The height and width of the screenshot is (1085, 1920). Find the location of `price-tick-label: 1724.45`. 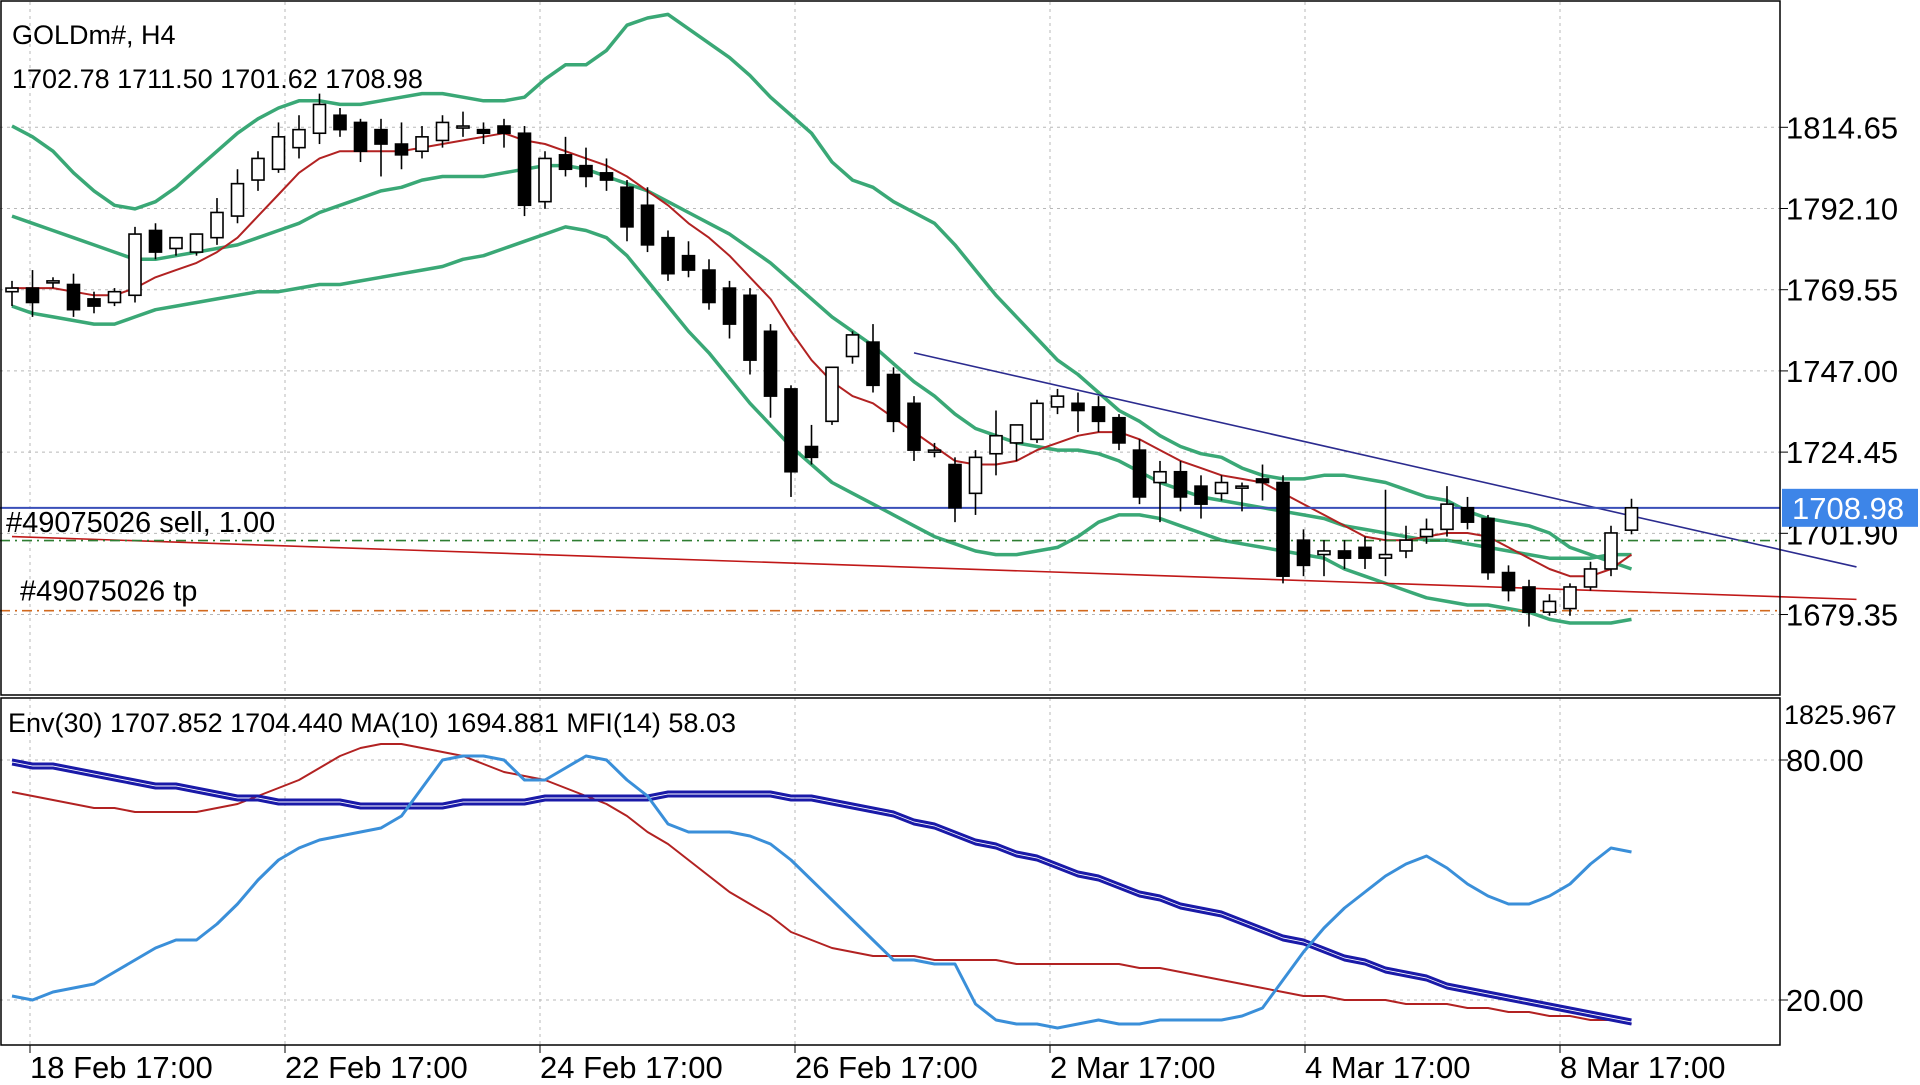

price-tick-label: 1724.45 is located at coordinates (1842, 452).